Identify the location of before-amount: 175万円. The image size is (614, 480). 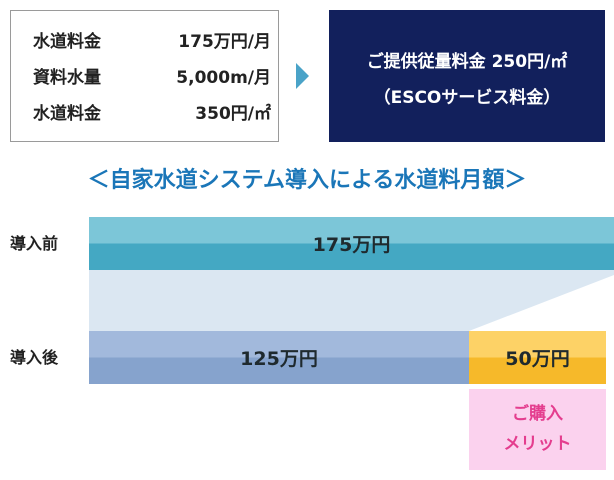
(351, 245).